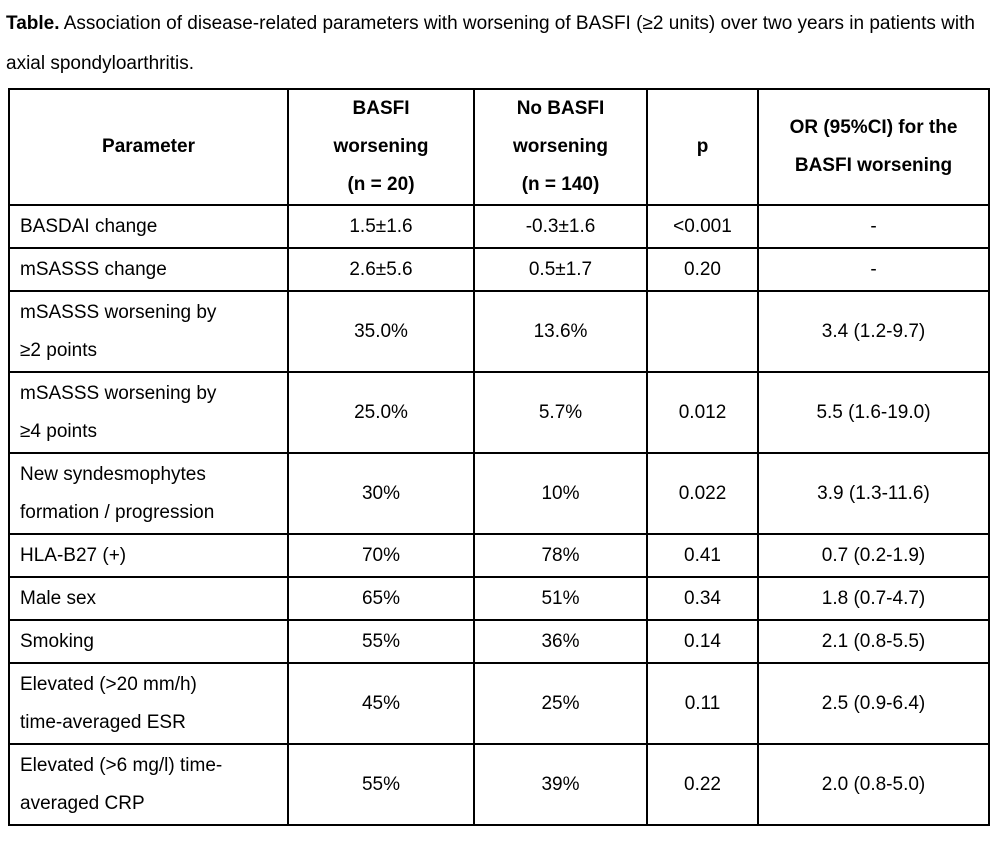 This screenshot has height=844, width=996. I want to click on table-row: BASDAI change 1.5±1.6 -0.3±1.6 <0.001 -, so click(499, 226).